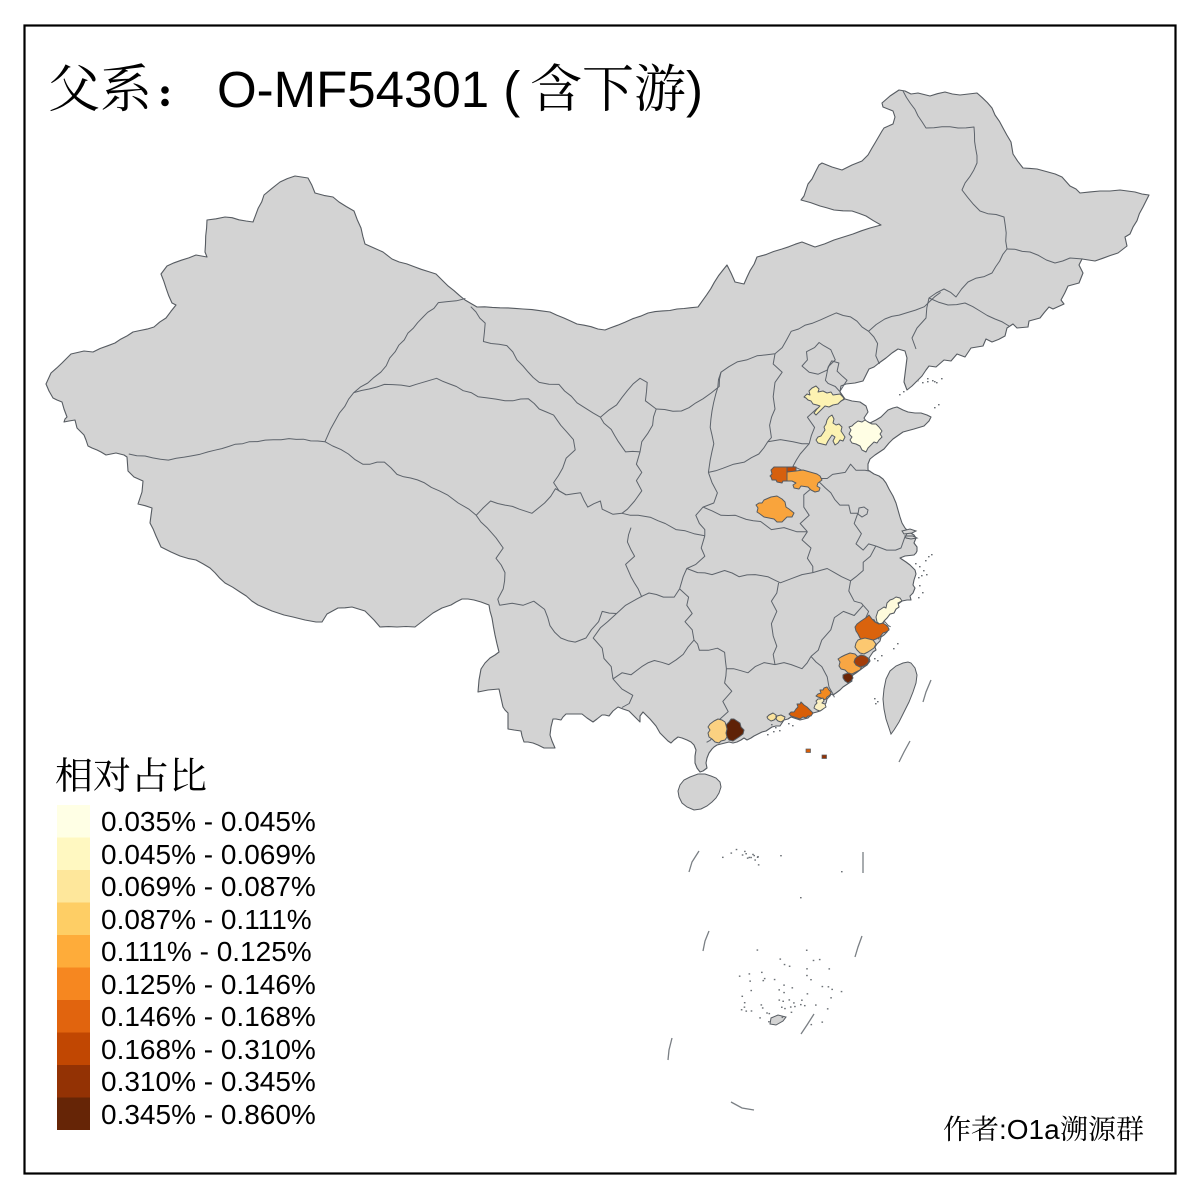 This screenshot has height=1200, width=1200. What do you see at coordinates (206, 919) in the screenshot?
I see `svg-text: 0.087% - 0.111%` at bounding box center [206, 919].